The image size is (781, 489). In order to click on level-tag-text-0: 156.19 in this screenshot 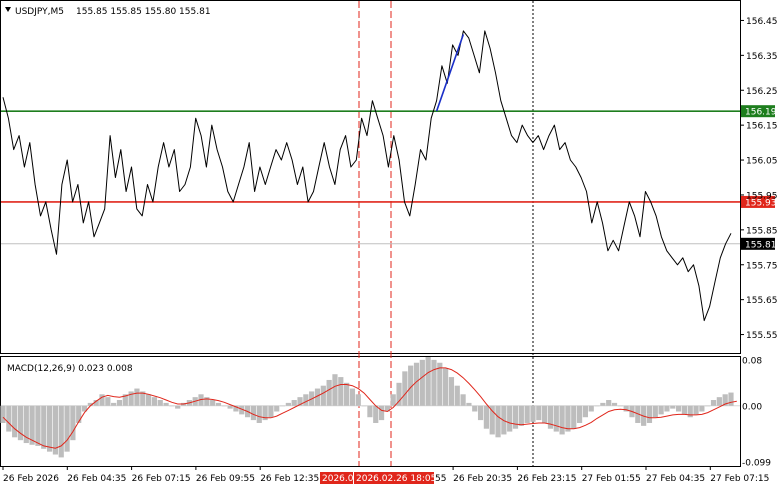, I will do `click(761, 113)`.